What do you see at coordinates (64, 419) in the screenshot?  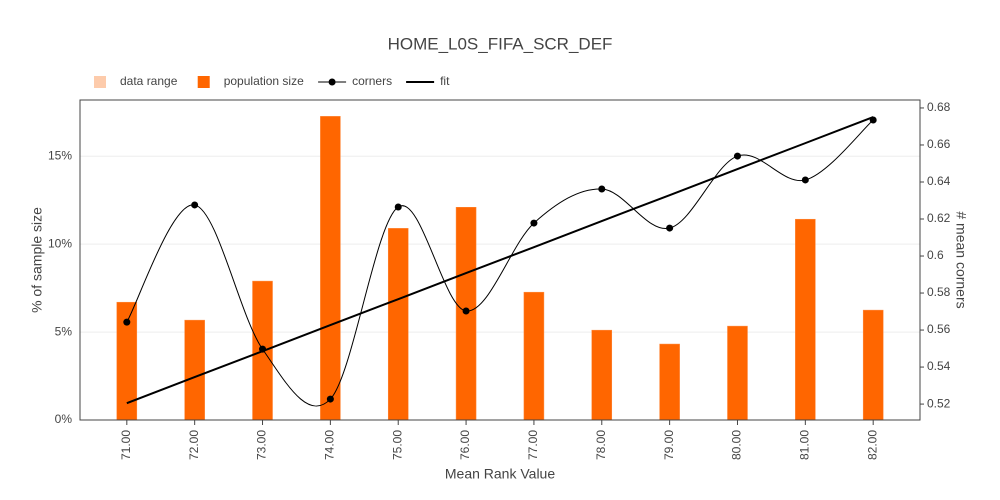 I see `y-tick-label: 0%` at bounding box center [64, 419].